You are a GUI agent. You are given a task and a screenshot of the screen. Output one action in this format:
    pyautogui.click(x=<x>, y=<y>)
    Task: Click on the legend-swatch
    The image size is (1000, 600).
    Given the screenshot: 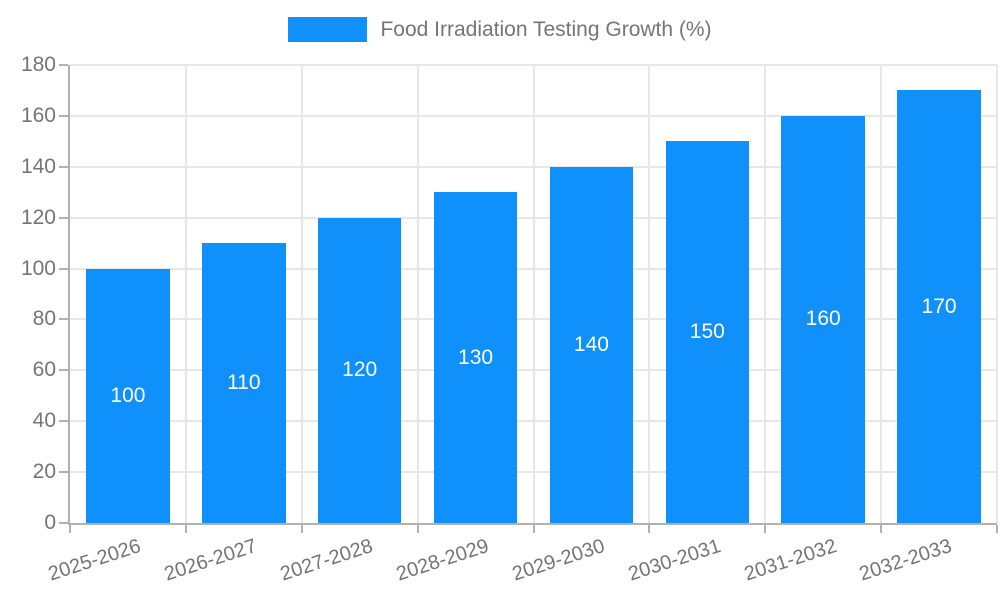 What is the action you would take?
    pyautogui.click(x=328, y=29)
    